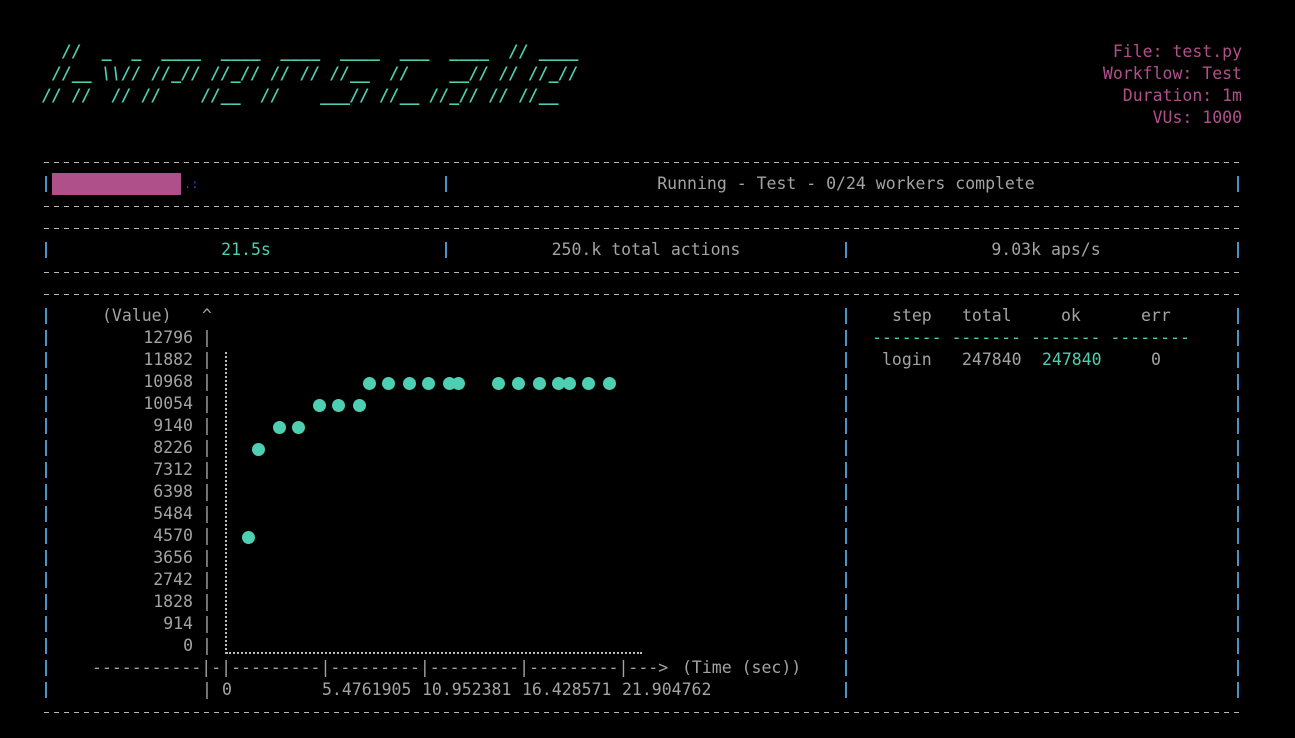 The image size is (1295, 738). Describe the element at coordinates (173, 425) in the screenshot. I see `y-tick-label: 9140` at that location.